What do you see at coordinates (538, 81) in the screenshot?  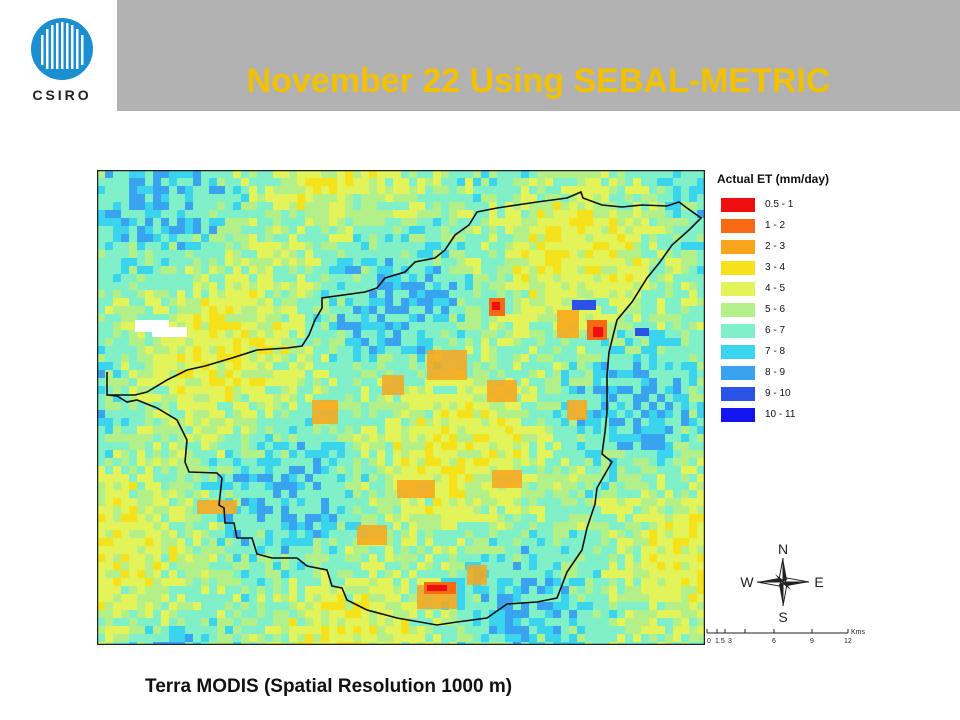 I see `page-title: November 22 Using SEBAL-METRIC` at bounding box center [538, 81].